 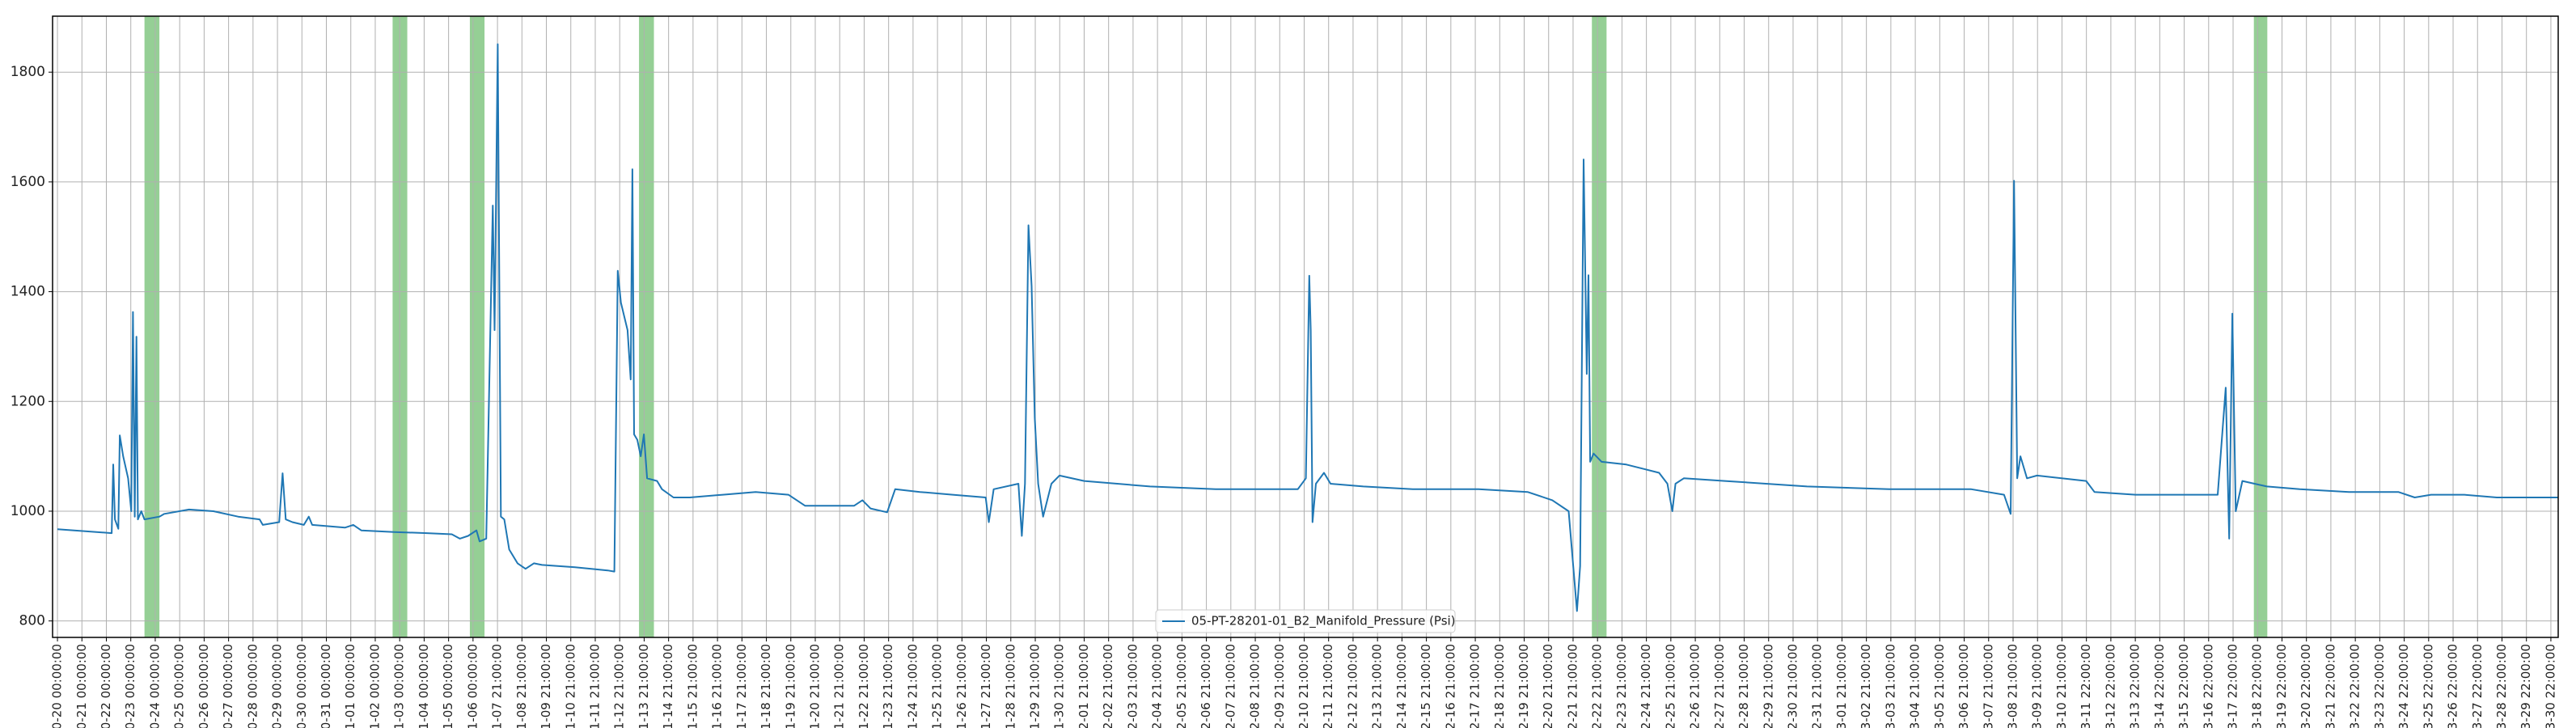 I want to click on x-tick-label: 1-07 21:00:00, so click(x=498, y=686).